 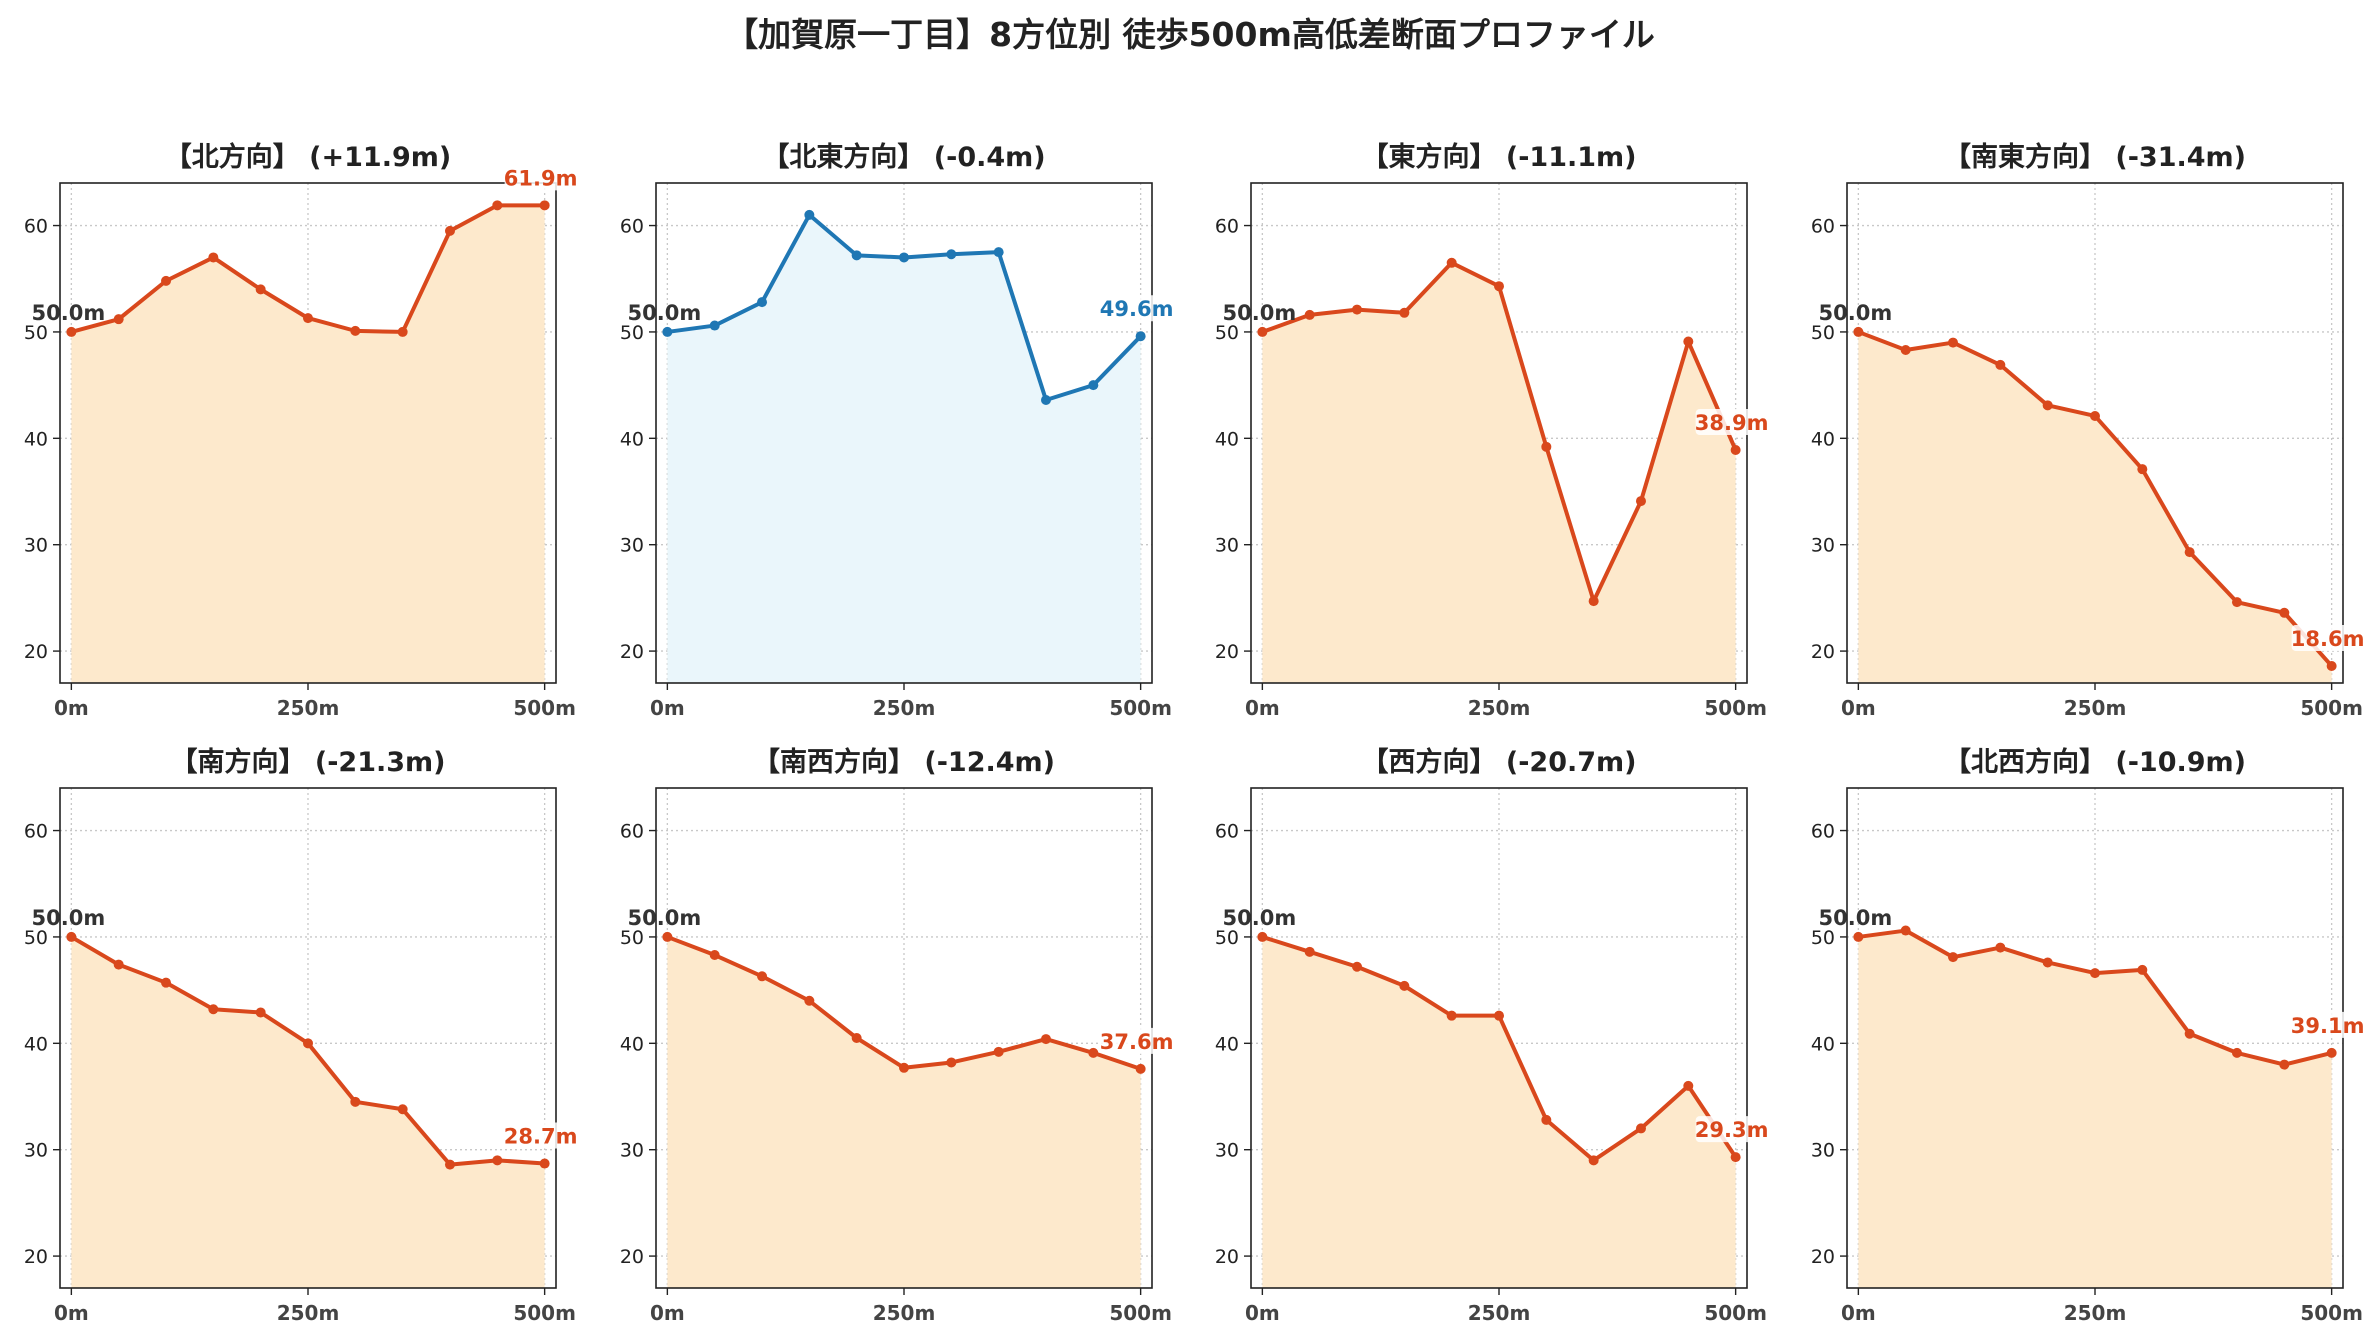 What do you see at coordinates (904, 762) in the screenshot?
I see `panel-title: 【南西方向】 (-12.4m)` at bounding box center [904, 762].